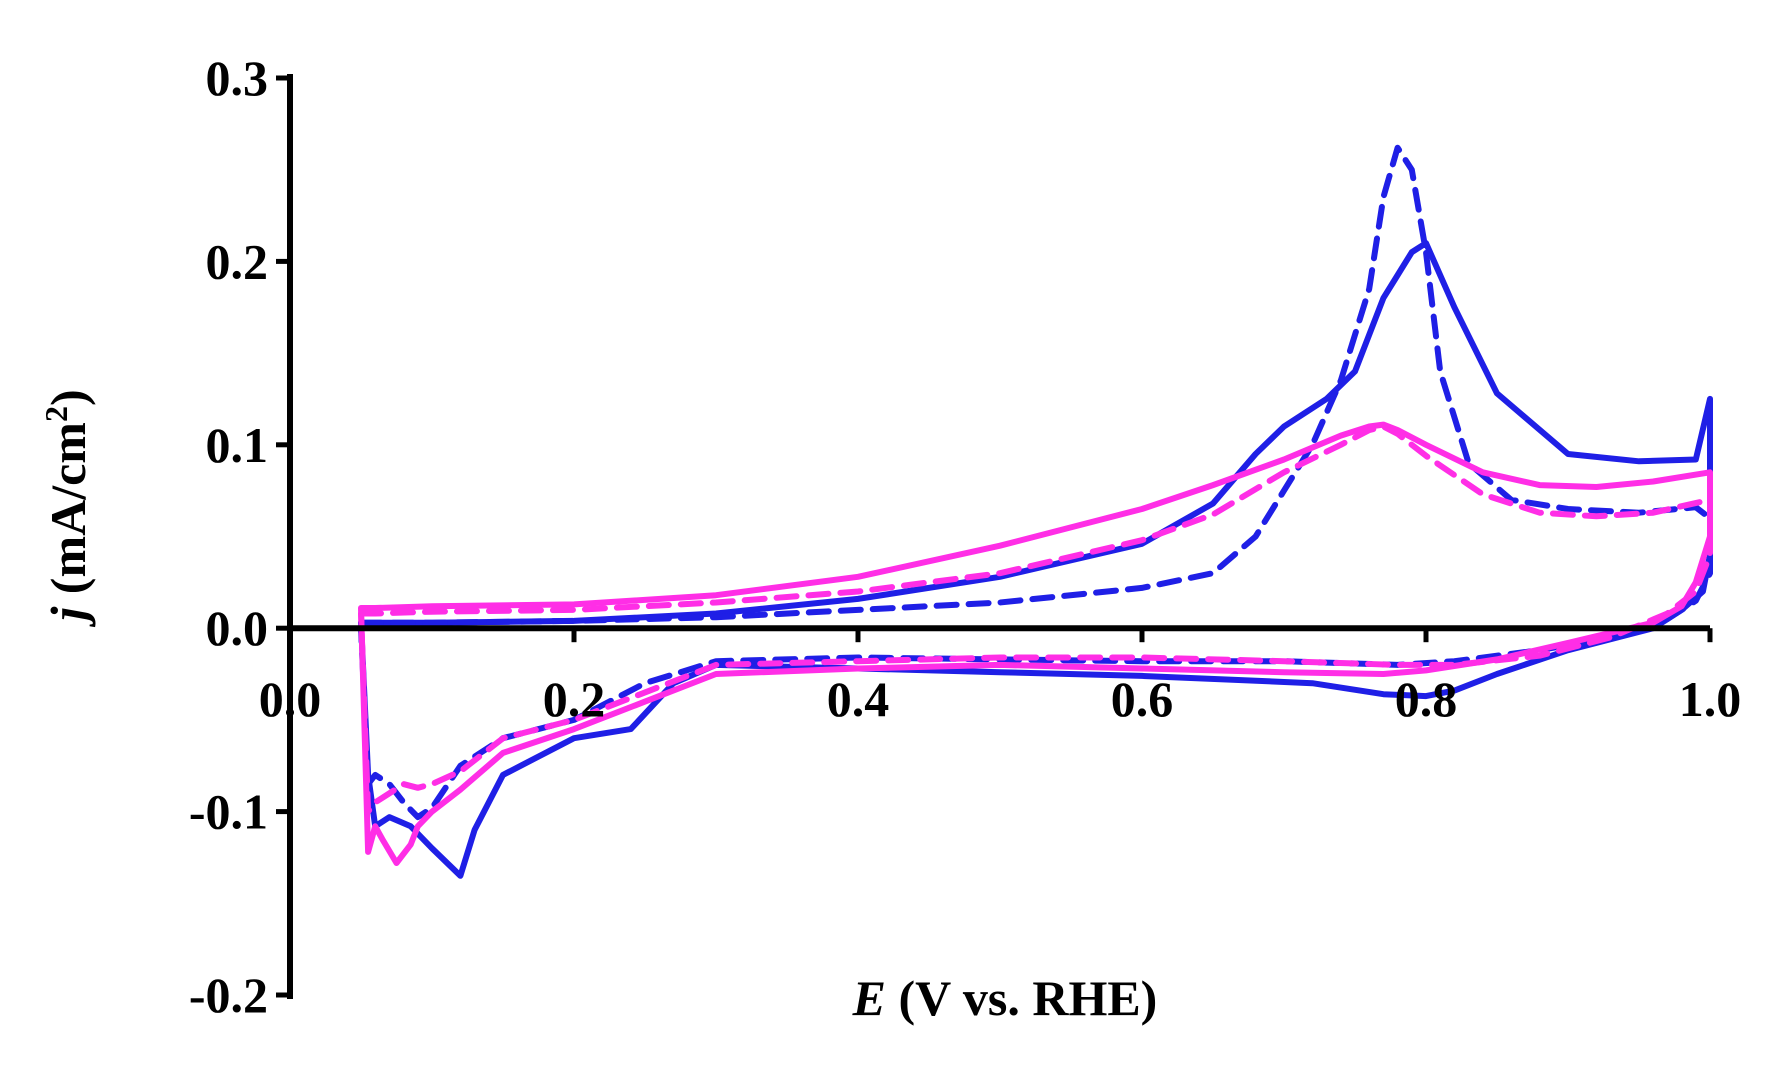 This screenshot has height=1069, width=1774. I want to click on x-axis-title-rest: (V vs. RHE), so click(1021, 998).